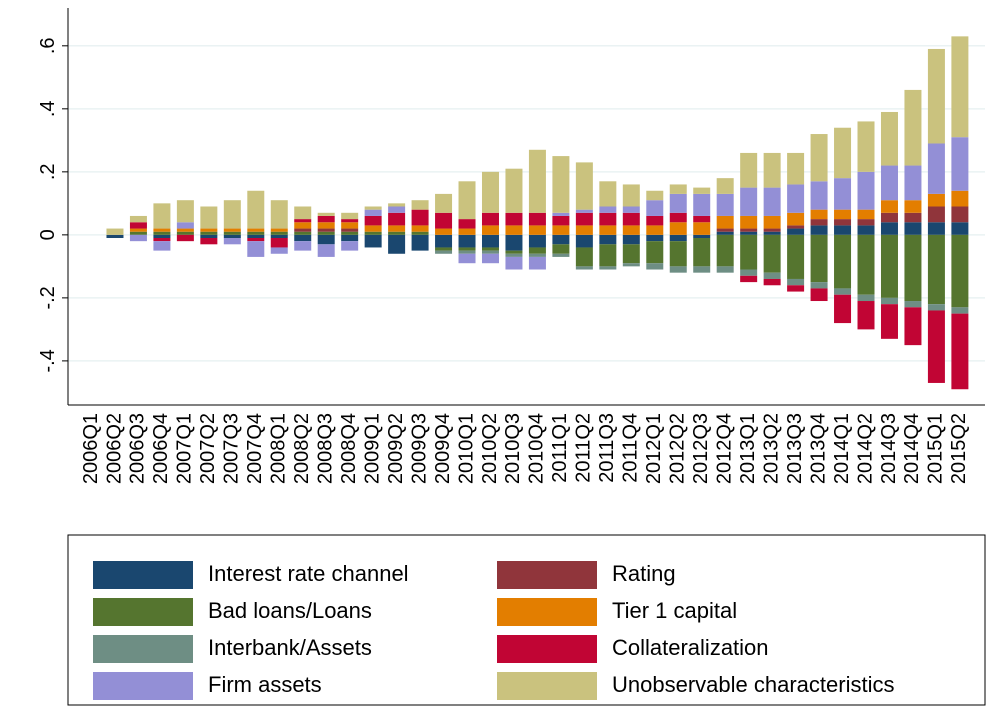 The image size is (995, 710). What do you see at coordinates (143, 612) in the screenshot?
I see `legend-swatch` at bounding box center [143, 612].